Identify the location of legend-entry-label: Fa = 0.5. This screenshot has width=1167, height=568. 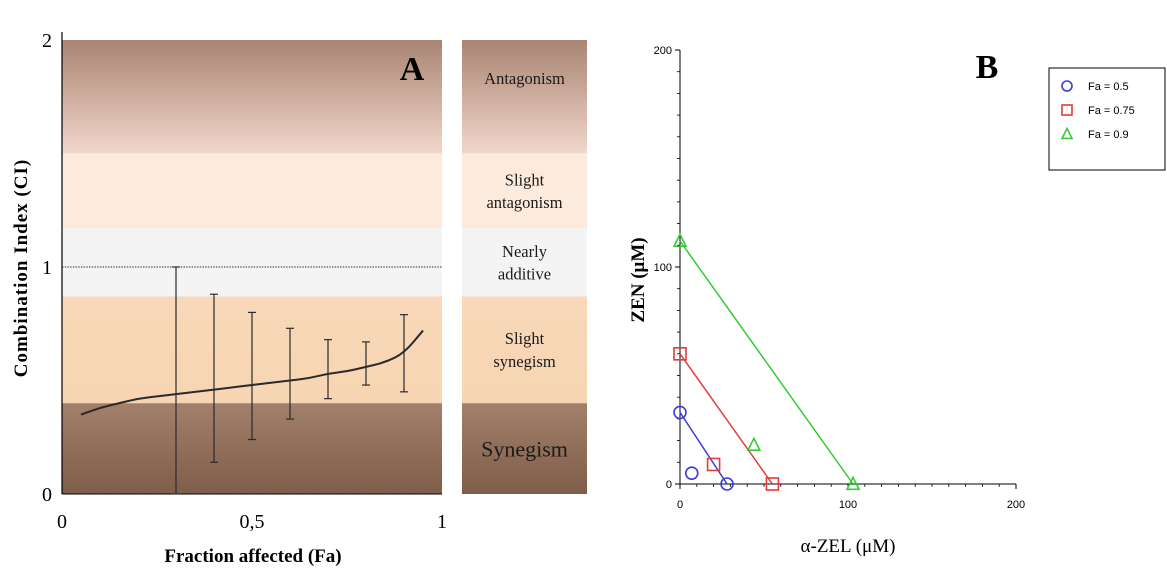
(1108, 87).